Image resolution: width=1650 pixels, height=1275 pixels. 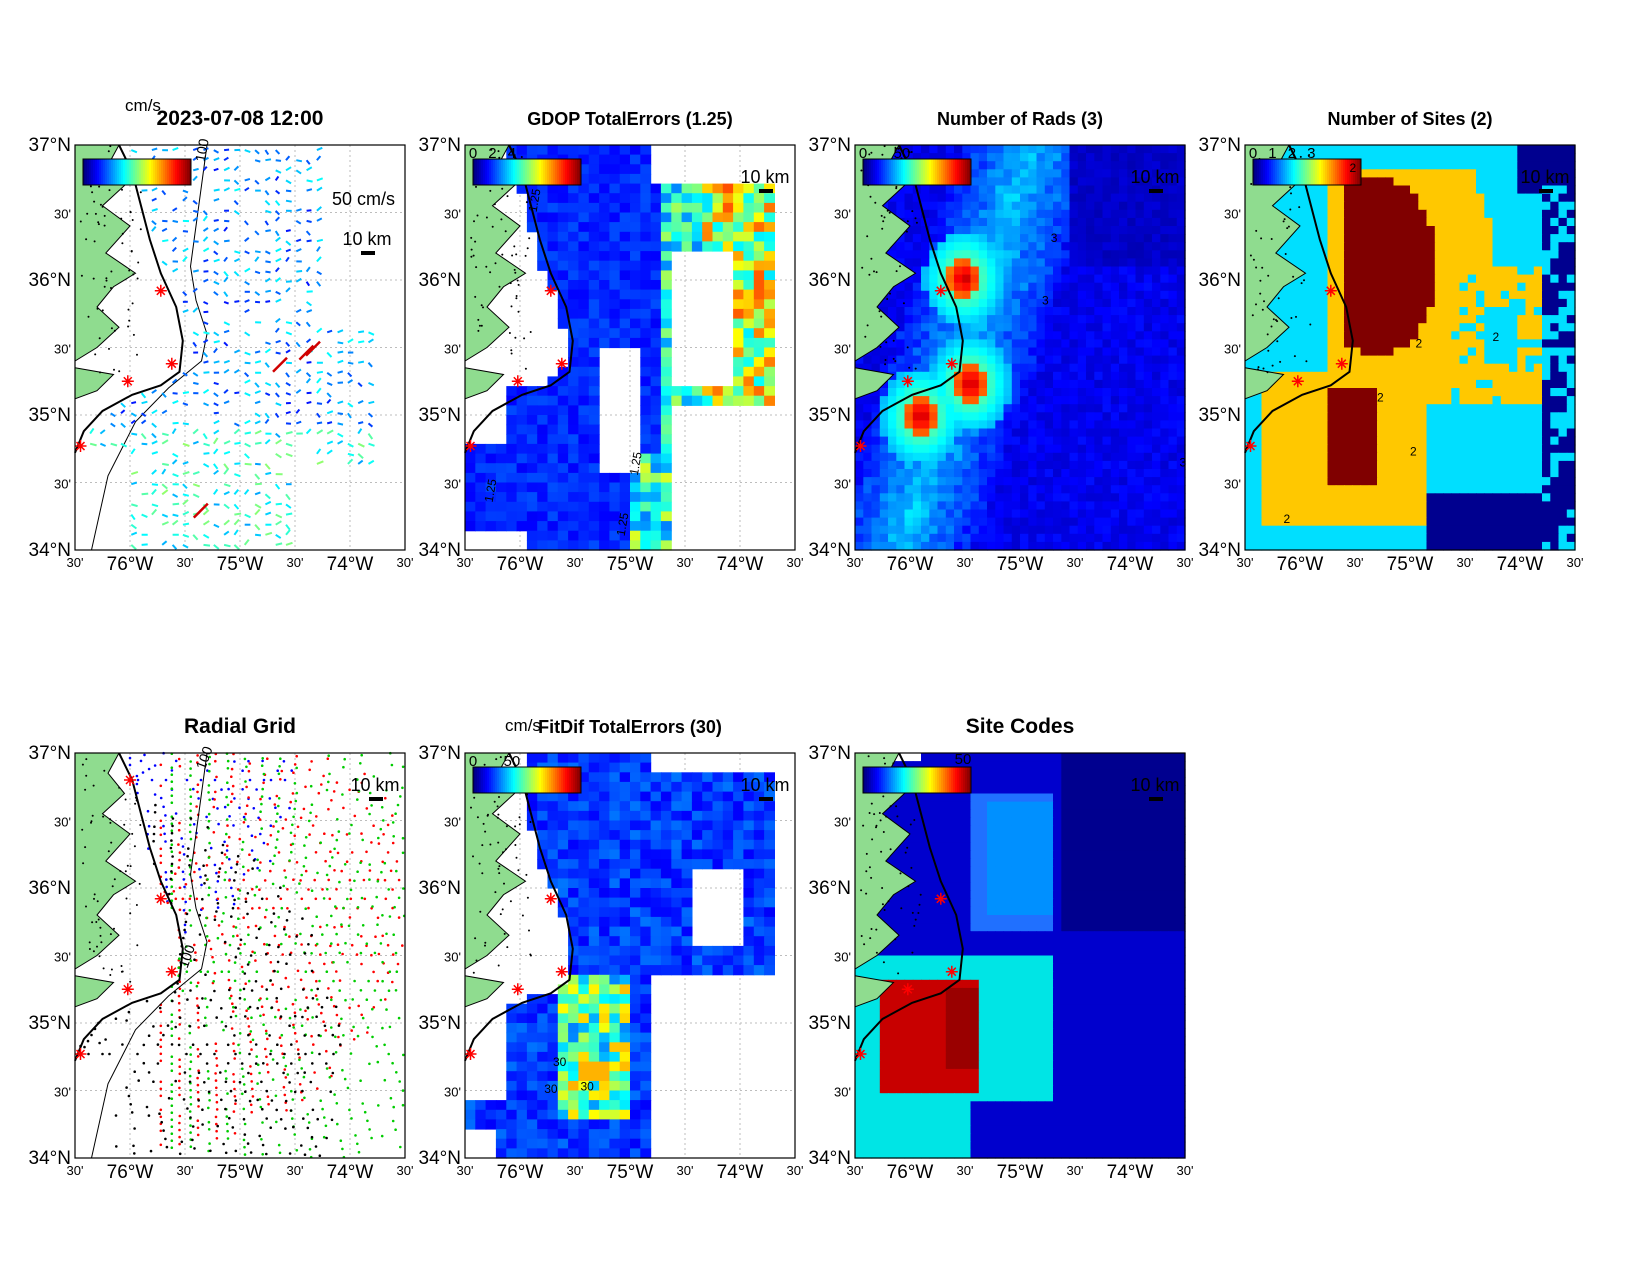 I want to click on island-dot, so click(x=137, y=278).